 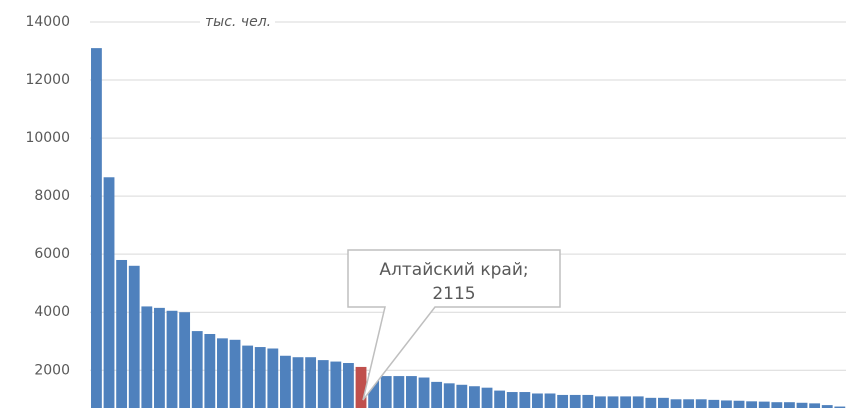 I want to click on y-tick-label: 6000, so click(x=52, y=254).